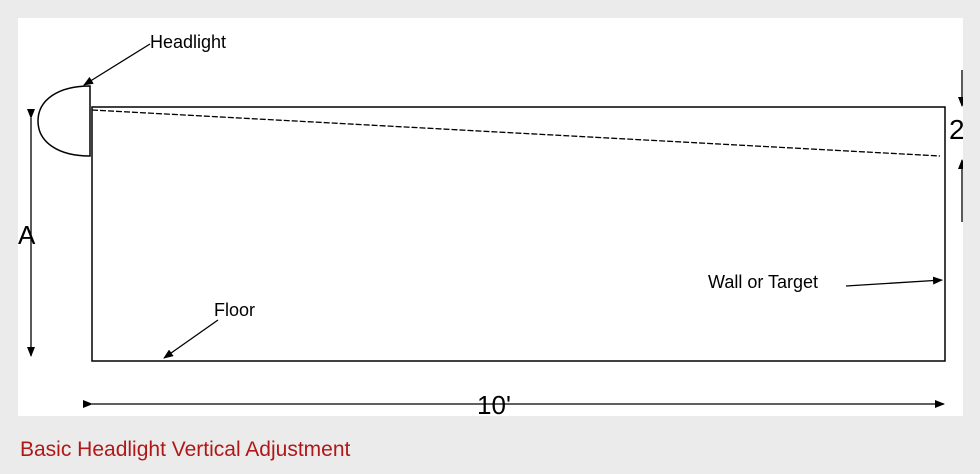 The height and width of the screenshot is (474, 980). Describe the element at coordinates (27, 235) in the screenshot. I see `height-a-label: A` at that location.